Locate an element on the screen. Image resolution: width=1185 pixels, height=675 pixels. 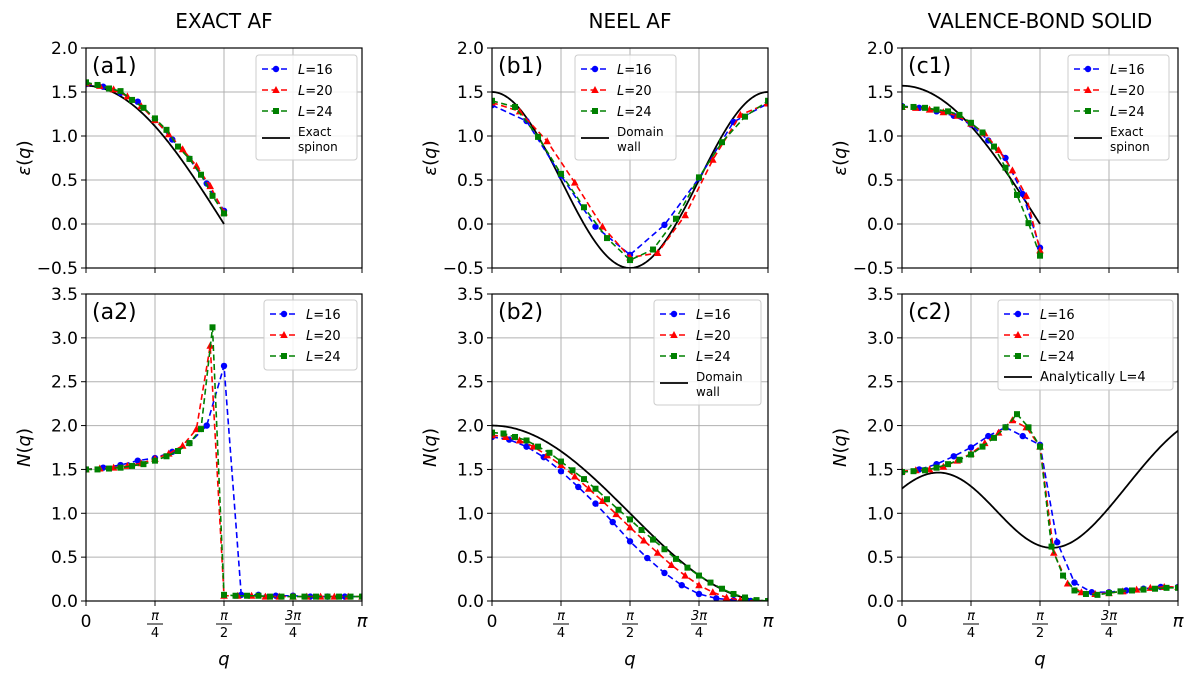
legend-label: L=20 is located at coordinates (713, 336).